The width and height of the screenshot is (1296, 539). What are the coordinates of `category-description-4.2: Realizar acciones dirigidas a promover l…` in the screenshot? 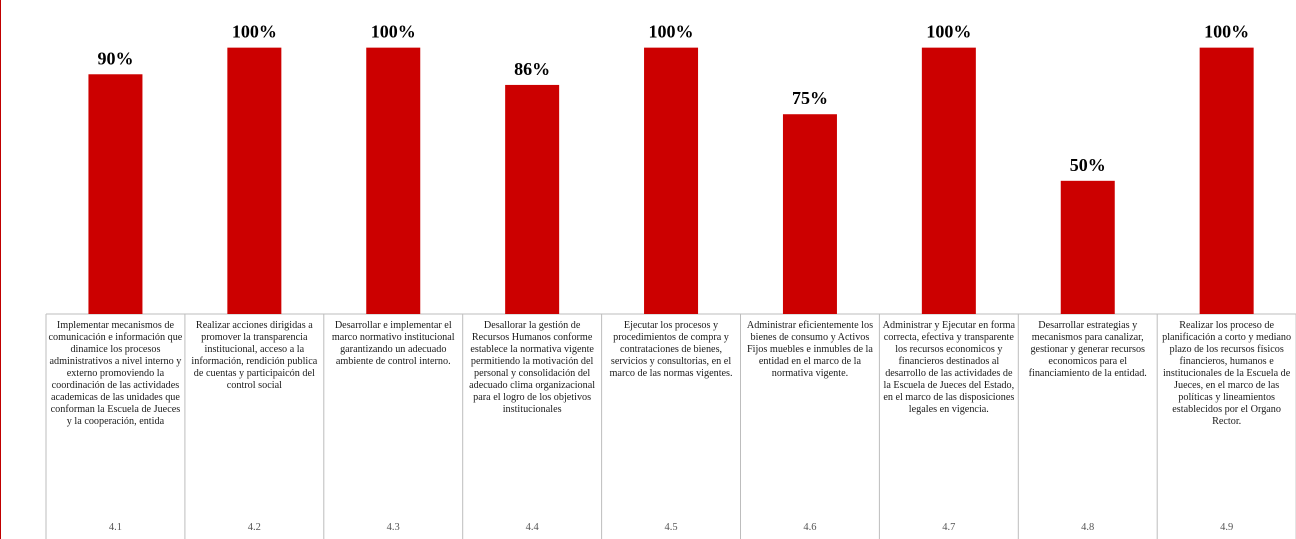 It's located at (254, 355).